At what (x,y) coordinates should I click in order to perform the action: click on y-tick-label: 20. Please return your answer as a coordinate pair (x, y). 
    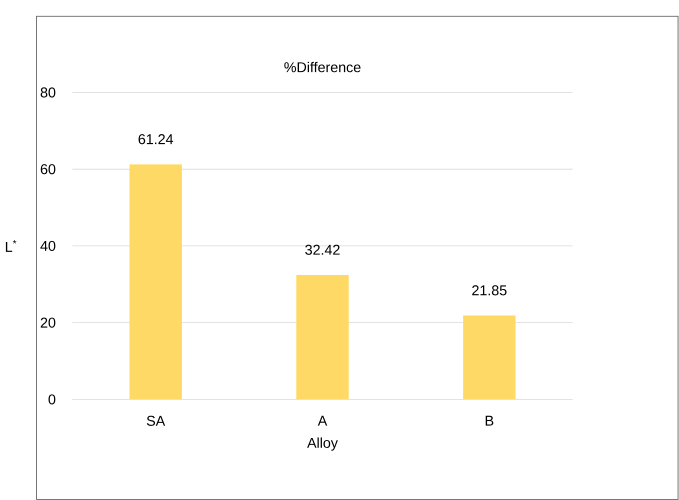
    Looking at the image, I should click on (48, 322).